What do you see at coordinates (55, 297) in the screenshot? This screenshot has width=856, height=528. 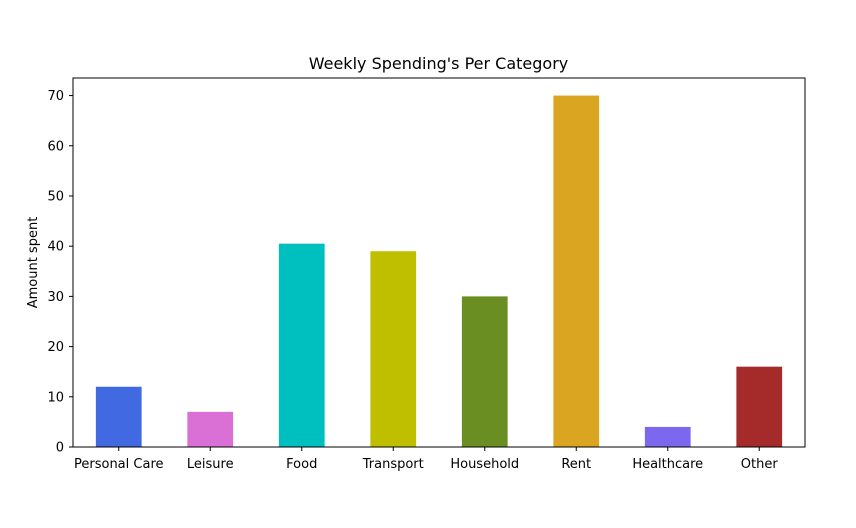 I see `y-tick-label: 30` at bounding box center [55, 297].